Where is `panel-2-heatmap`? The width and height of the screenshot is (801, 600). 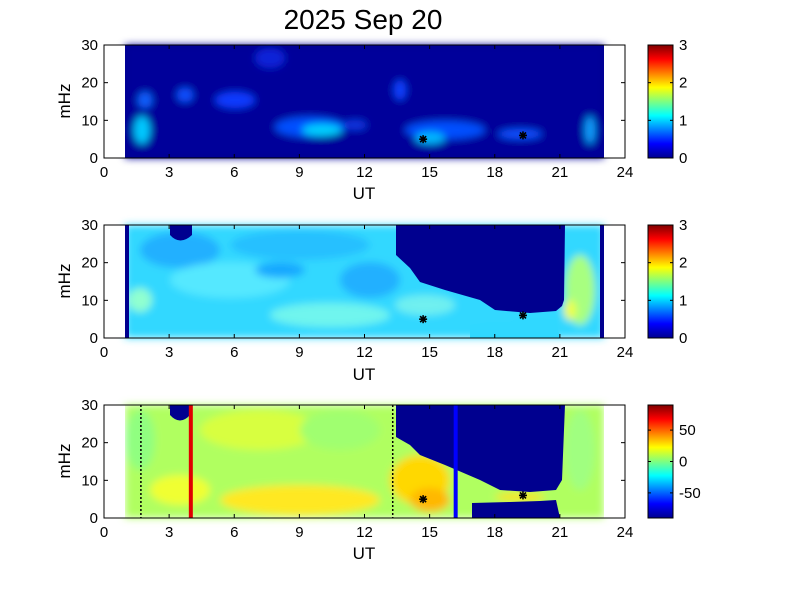 panel-2-heatmap is located at coordinates (364, 281).